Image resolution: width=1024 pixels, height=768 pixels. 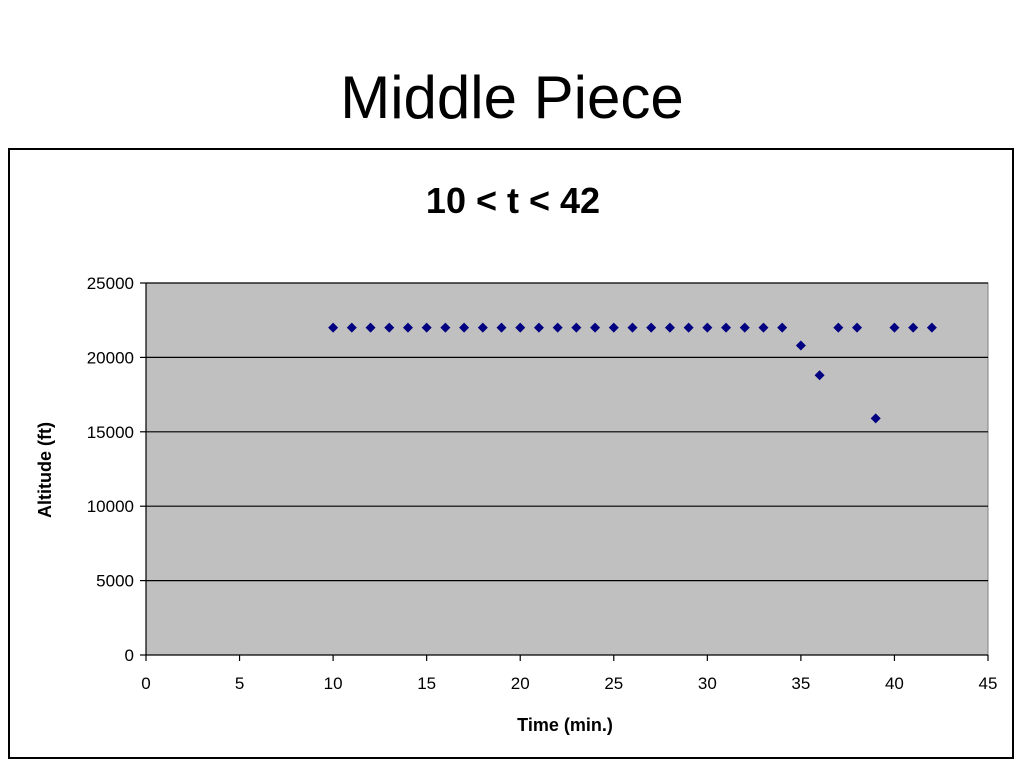 I want to click on x-tick-label-45: 45, so click(x=988, y=683).